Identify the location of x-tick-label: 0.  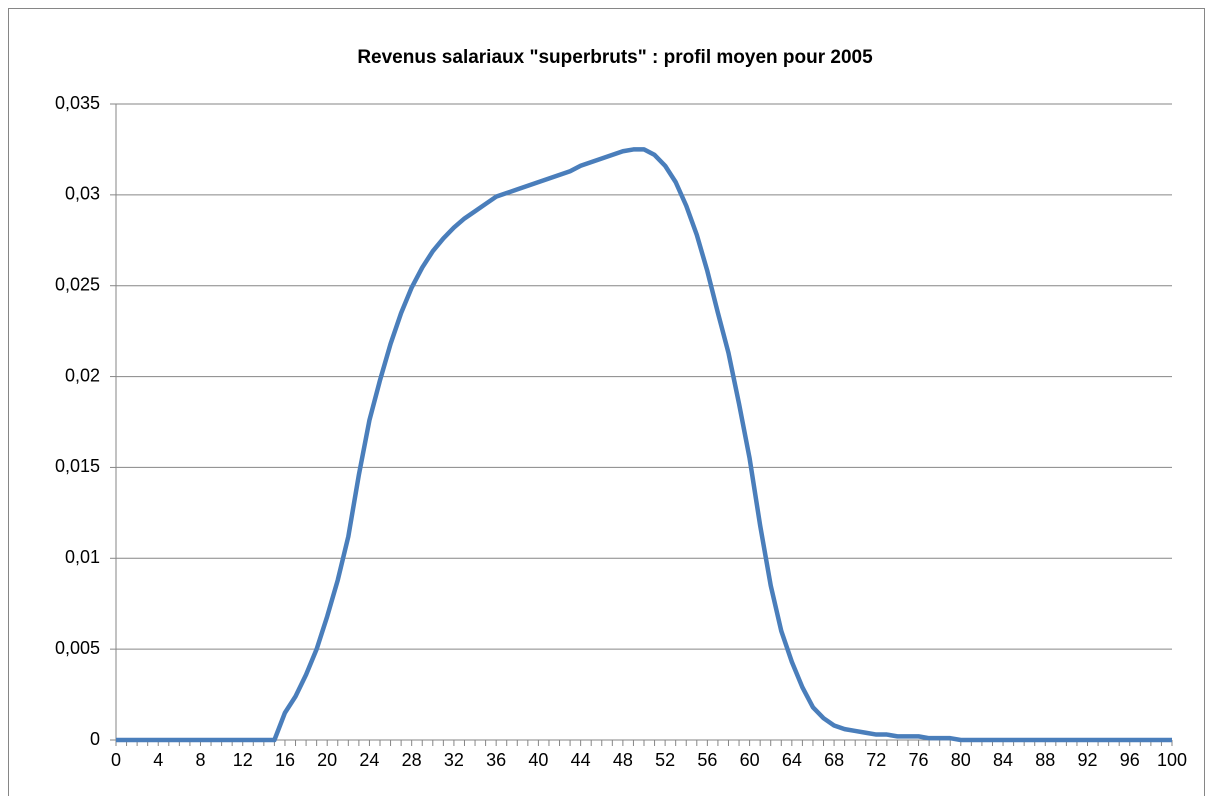
(116, 760).